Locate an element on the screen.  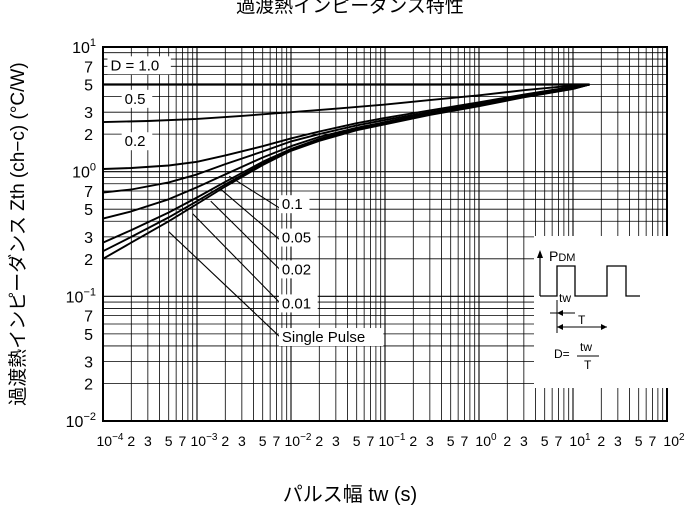
tw-arrowhead is located at coordinates (560, 313).